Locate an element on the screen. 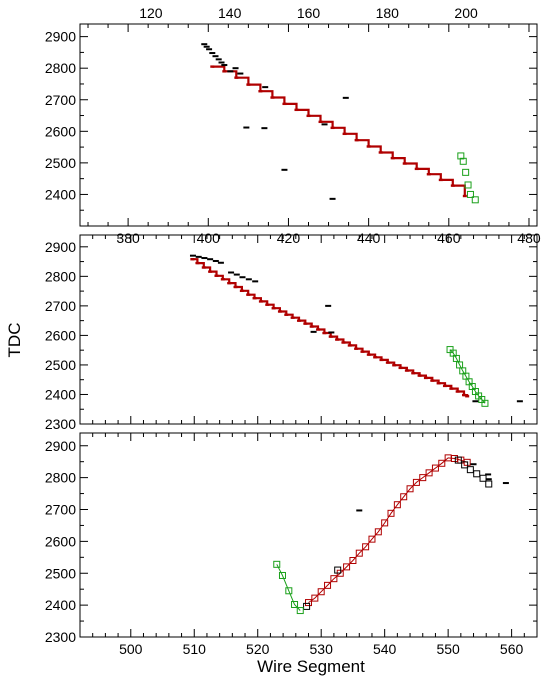 This screenshot has width=542, height=681. x-tick-label: 440 is located at coordinates (369, 238).